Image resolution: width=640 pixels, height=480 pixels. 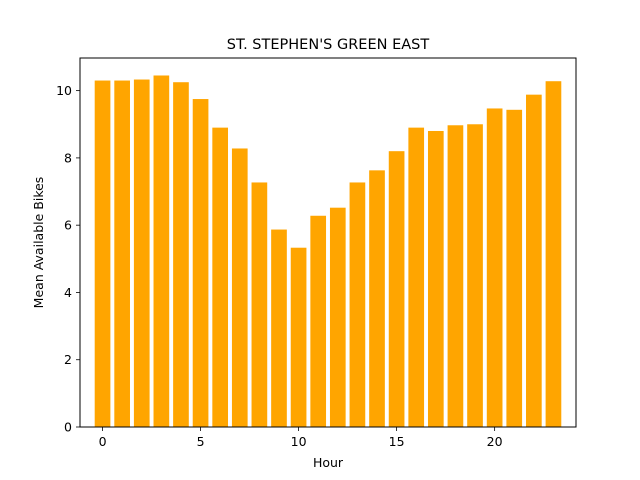 What do you see at coordinates (495, 441) in the screenshot?
I see `x-tick-label: 20` at bounding box center [495, 441].